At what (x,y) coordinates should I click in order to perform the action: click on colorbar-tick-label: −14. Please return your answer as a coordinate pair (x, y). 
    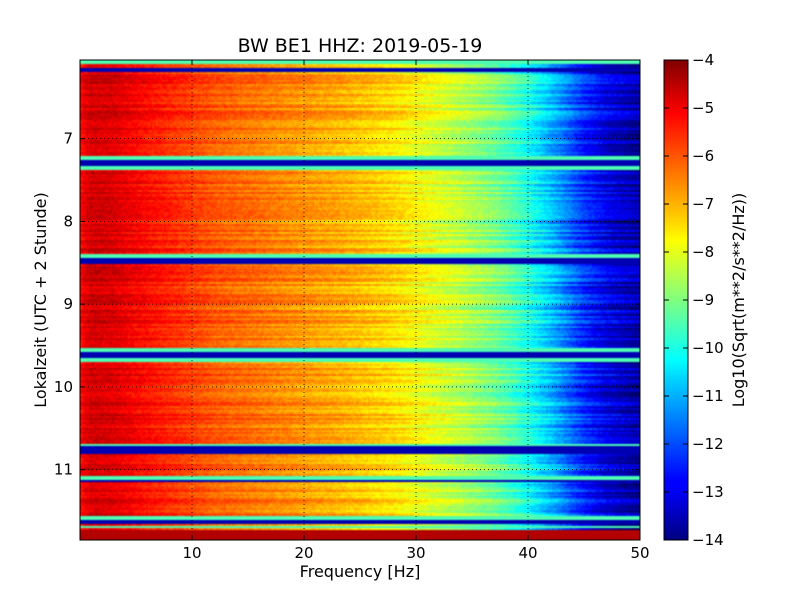
    Looking at the image, I should click on (708, 540).